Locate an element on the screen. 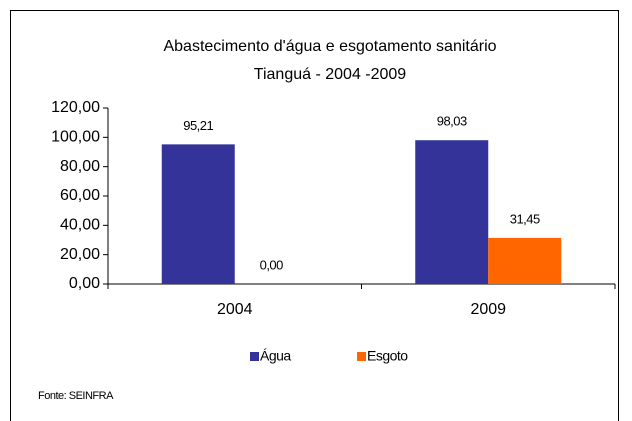 The width and height of the screenshot is (632, 421). value-label: 95,21 is located at coordinates (198, 125).